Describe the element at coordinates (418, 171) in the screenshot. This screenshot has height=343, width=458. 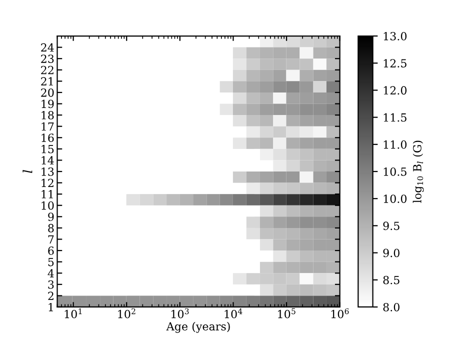
I see `color-bar-title: log$_{10}$ B$_{l}$ (G)` at that location.